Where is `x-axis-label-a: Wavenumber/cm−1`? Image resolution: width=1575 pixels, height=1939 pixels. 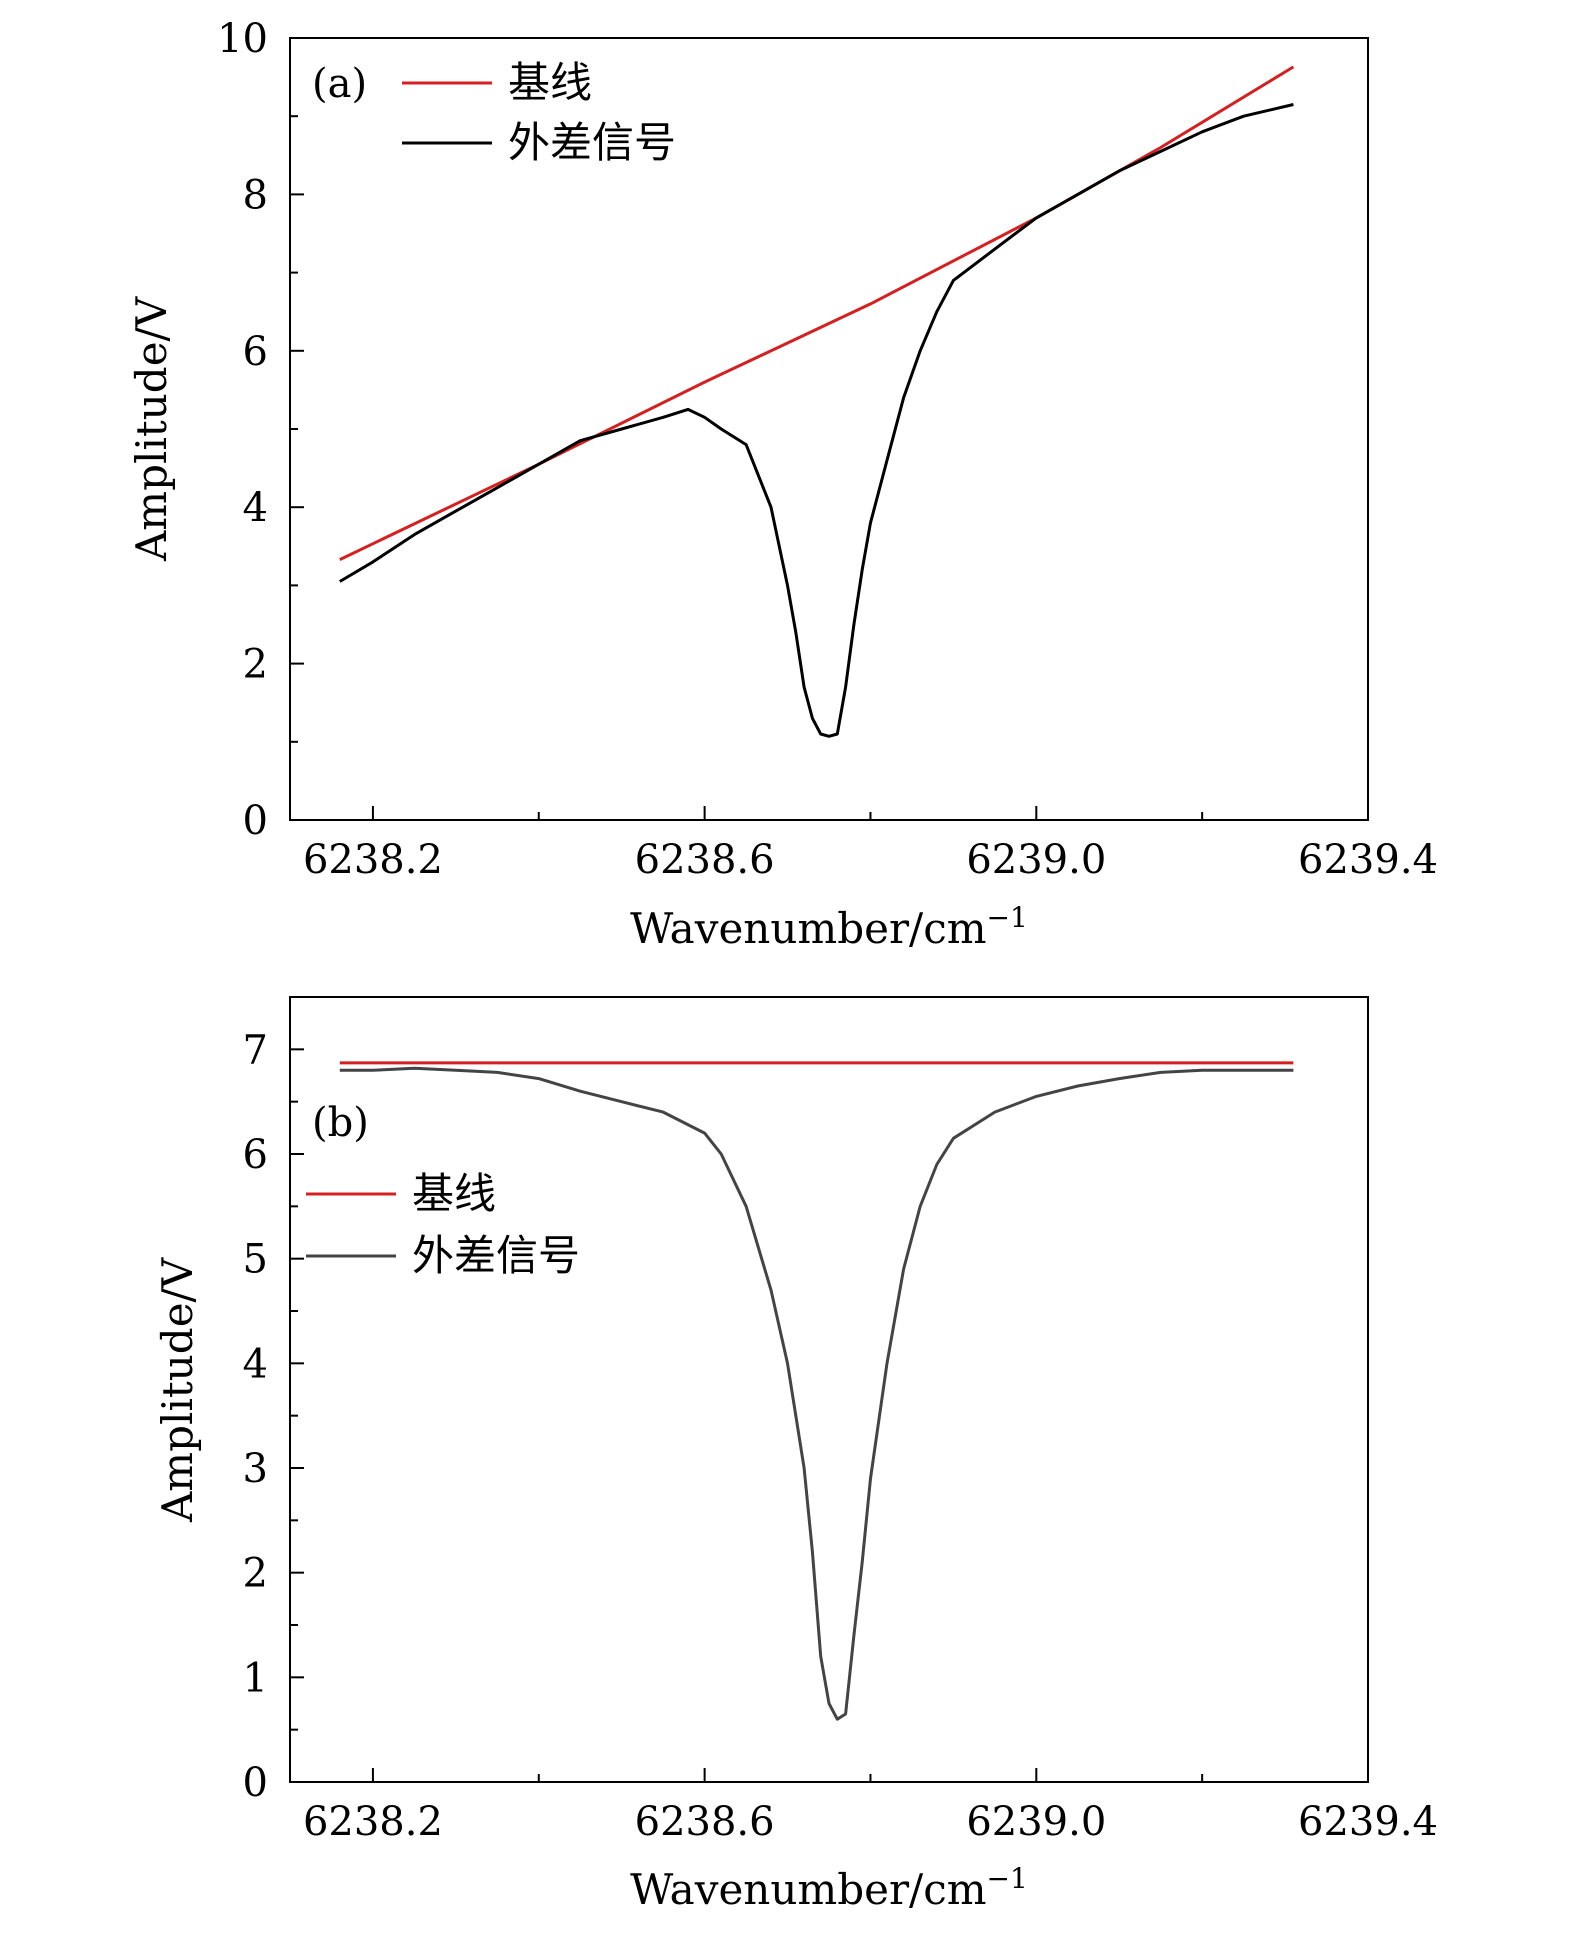 x-axis-label-a: Wavenumber/cm−1 is located at coordinates (829, 927).